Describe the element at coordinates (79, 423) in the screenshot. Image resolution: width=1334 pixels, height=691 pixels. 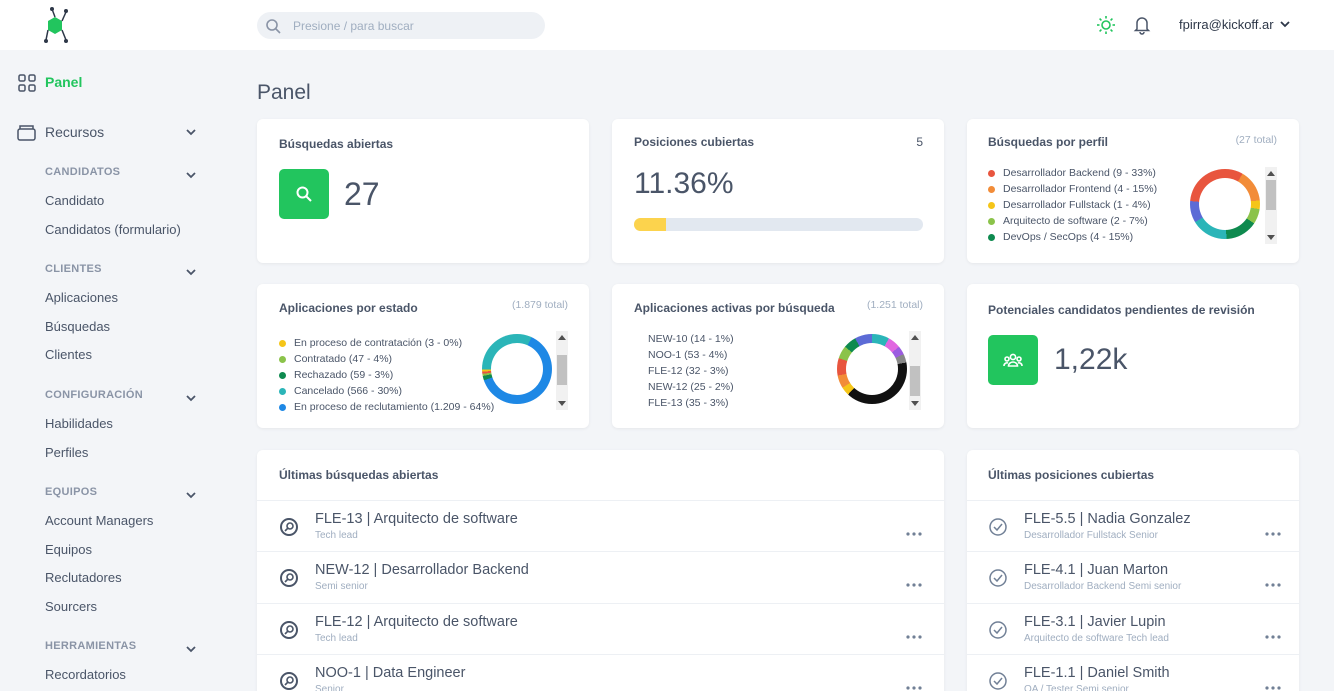
I see `nav-item: Habilidades` at that location.